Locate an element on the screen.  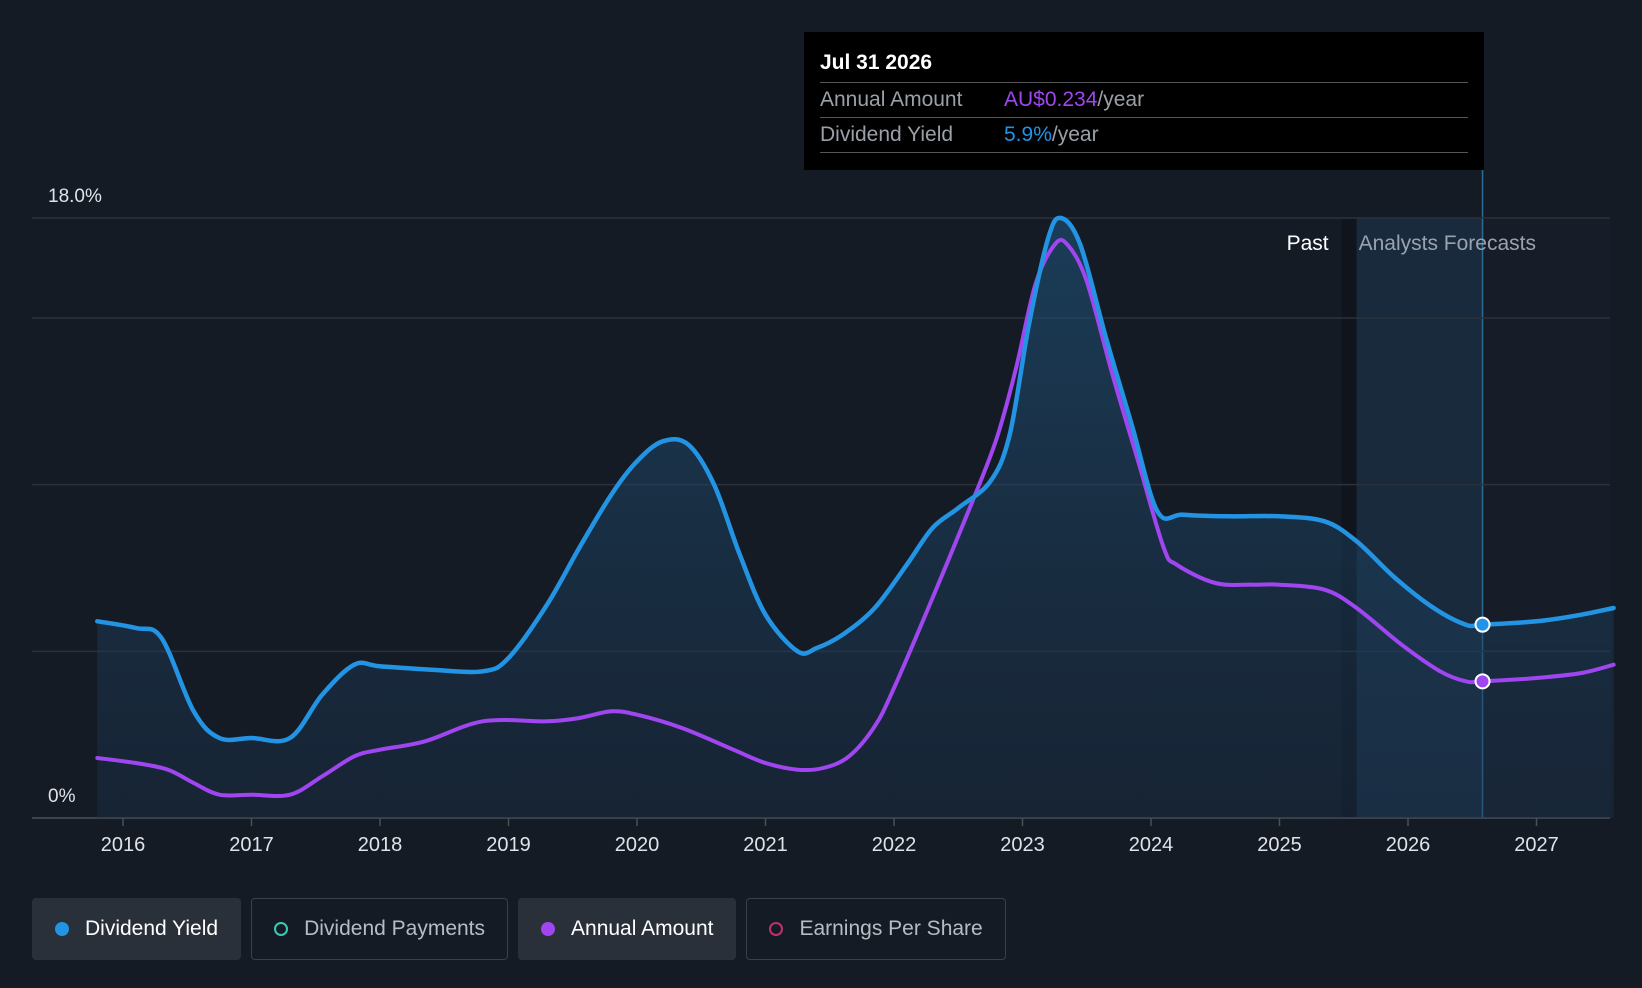
x-axis-tick-label: 2026 is located at coordinates (1408, 845).